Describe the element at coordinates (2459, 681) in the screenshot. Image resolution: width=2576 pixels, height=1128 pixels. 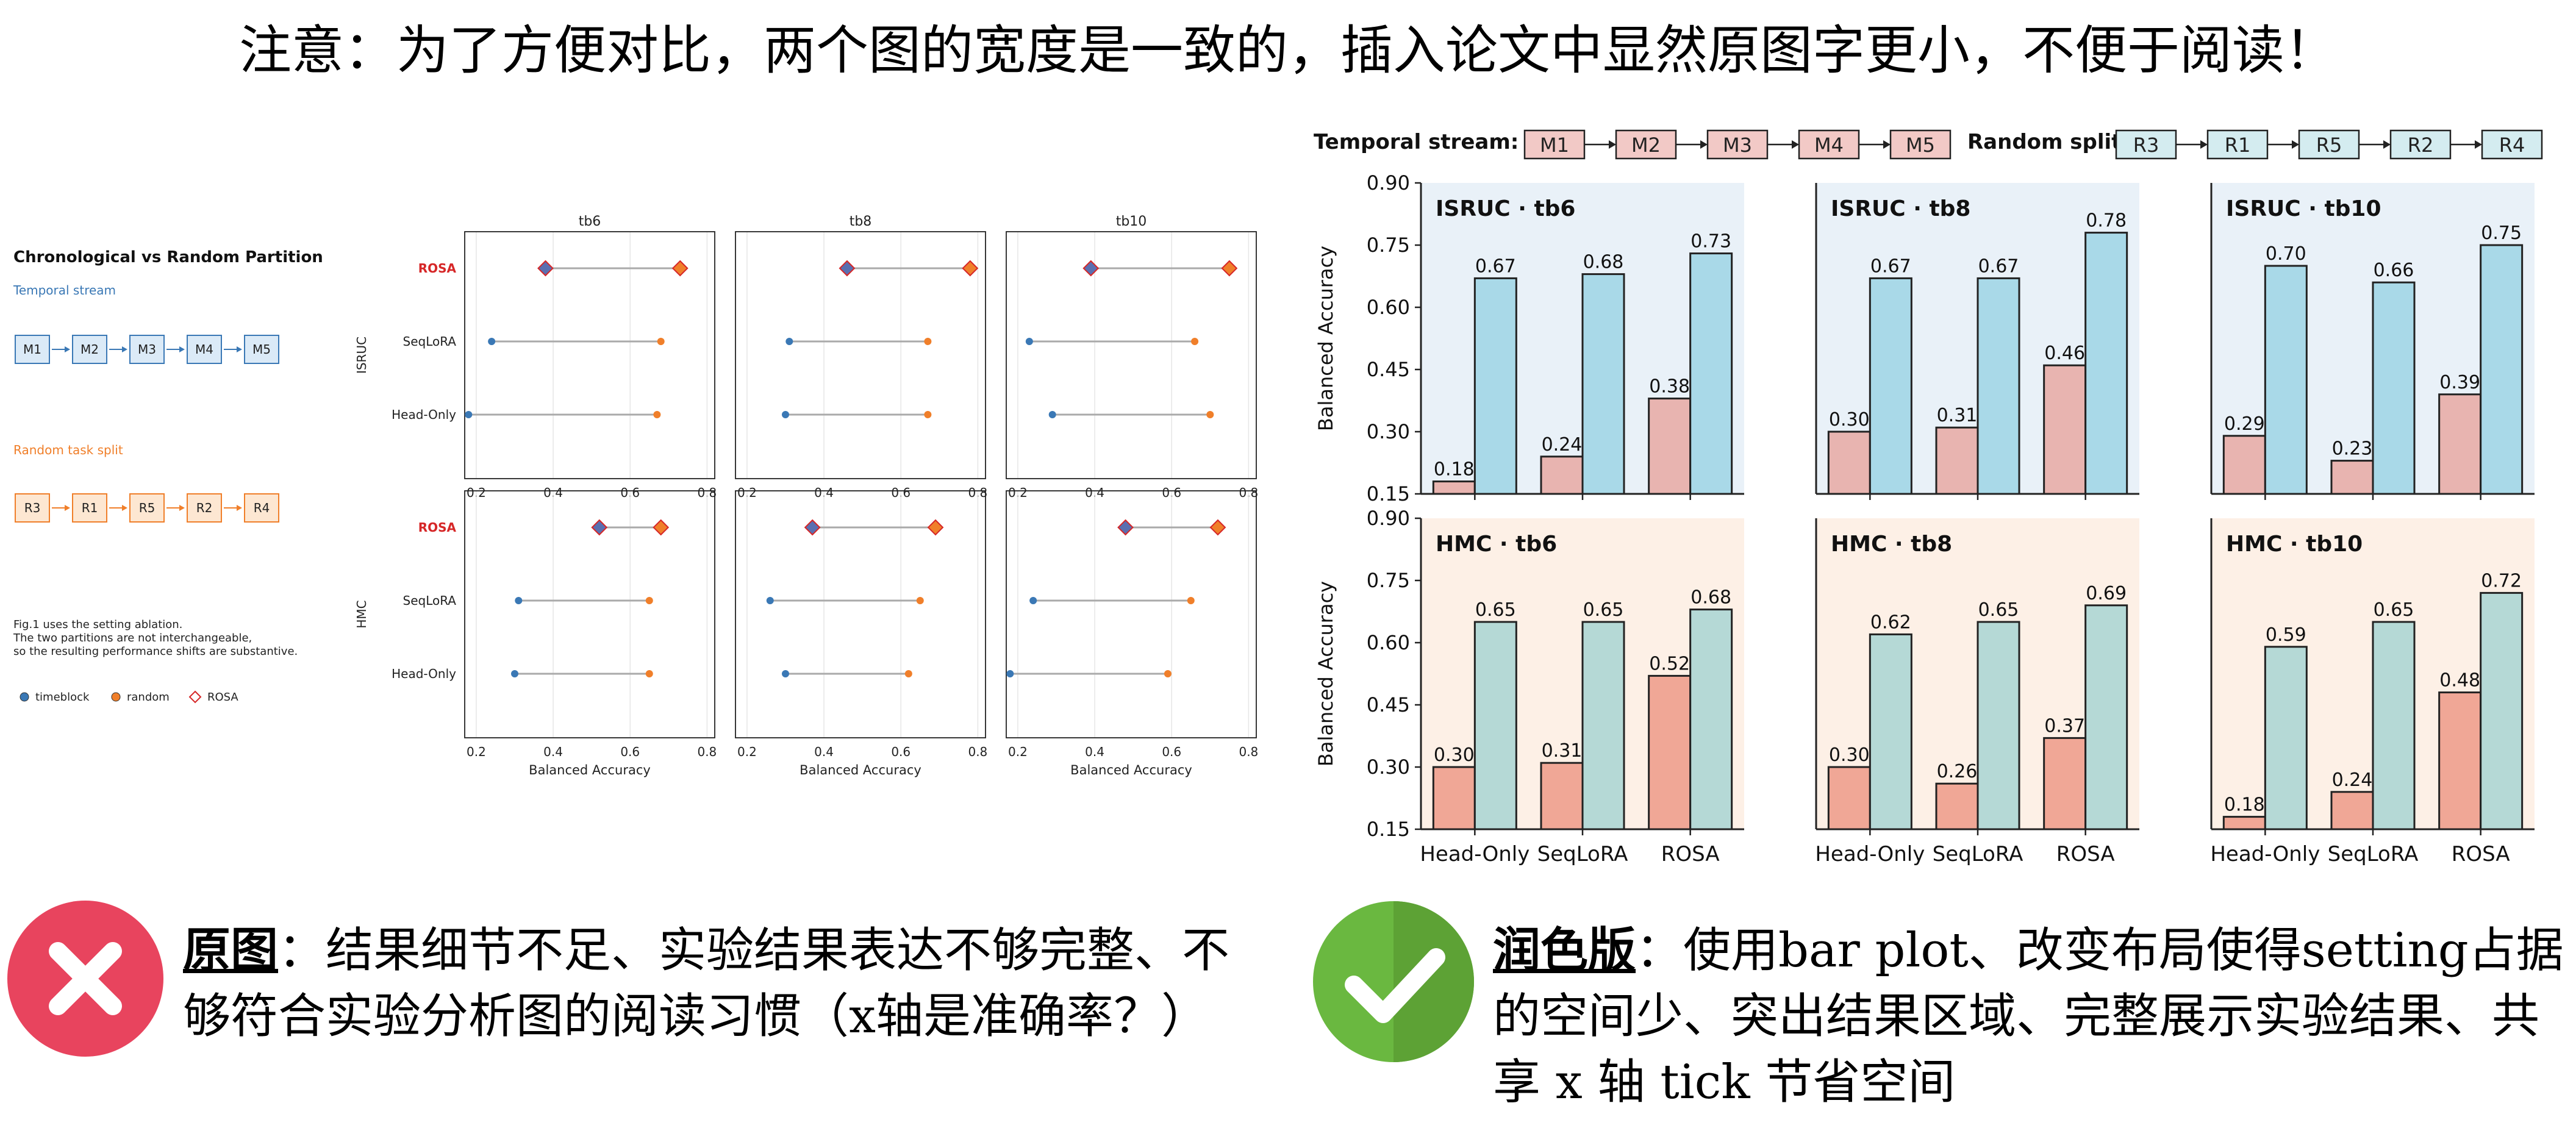
I see `timeblock-value-label: 0.48` at that location.